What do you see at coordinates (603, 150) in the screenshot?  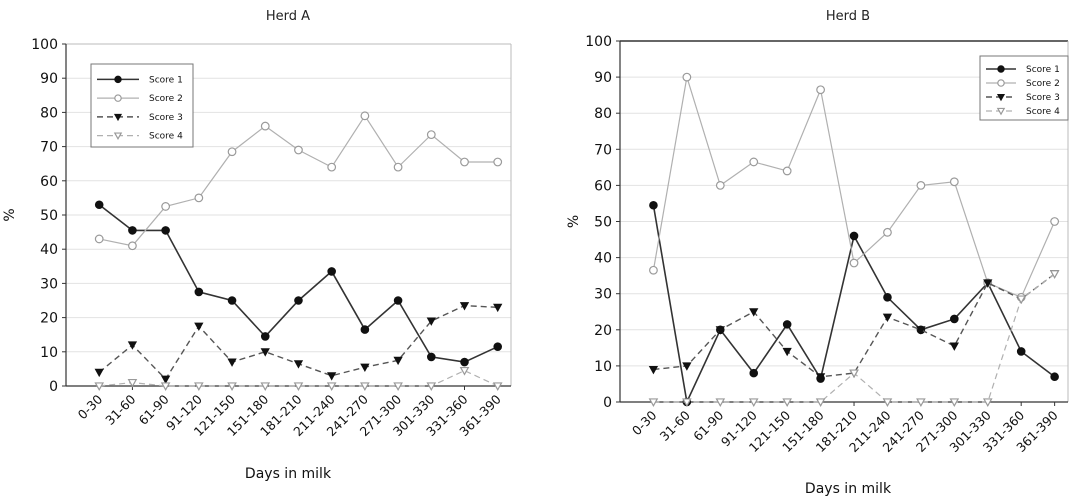 I see `y-tick-label: 70` at bounding box center [603, 150].